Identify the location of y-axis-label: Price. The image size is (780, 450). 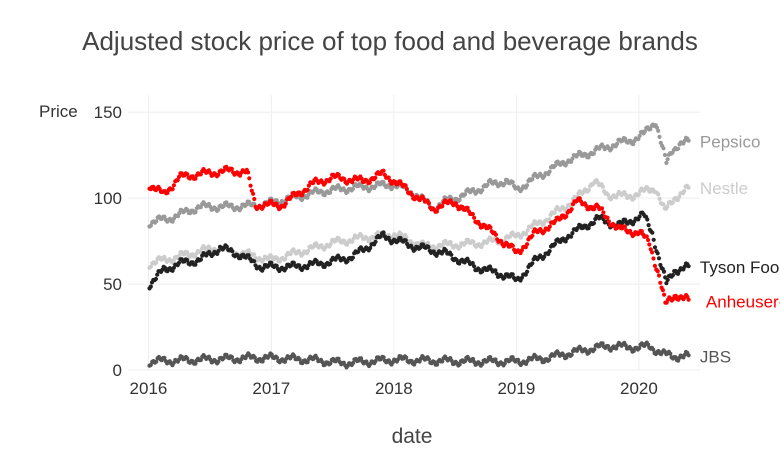
(58, 111).